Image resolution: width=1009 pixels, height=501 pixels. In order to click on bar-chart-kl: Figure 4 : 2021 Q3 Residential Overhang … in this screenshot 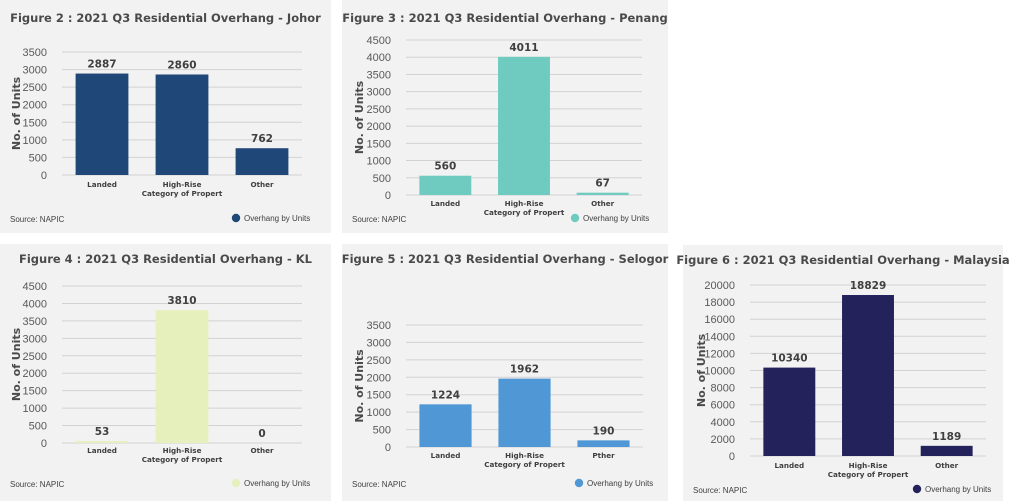, I will do `click(161, 370)`.